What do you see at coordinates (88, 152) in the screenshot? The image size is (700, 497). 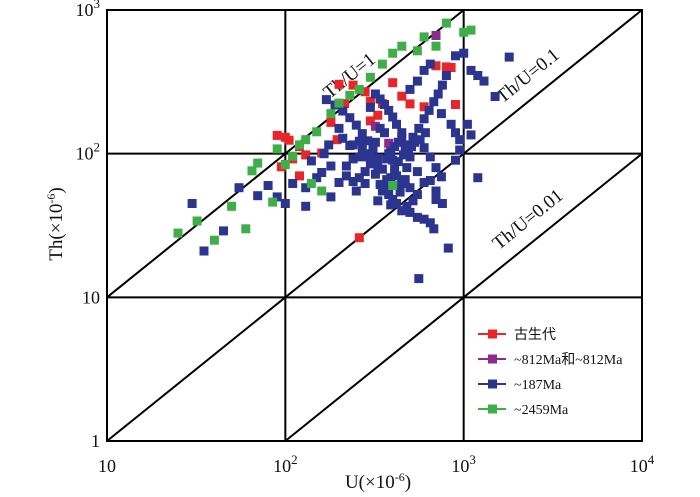 I see `y-tick-label: 102` at bounding box center [88, 152].